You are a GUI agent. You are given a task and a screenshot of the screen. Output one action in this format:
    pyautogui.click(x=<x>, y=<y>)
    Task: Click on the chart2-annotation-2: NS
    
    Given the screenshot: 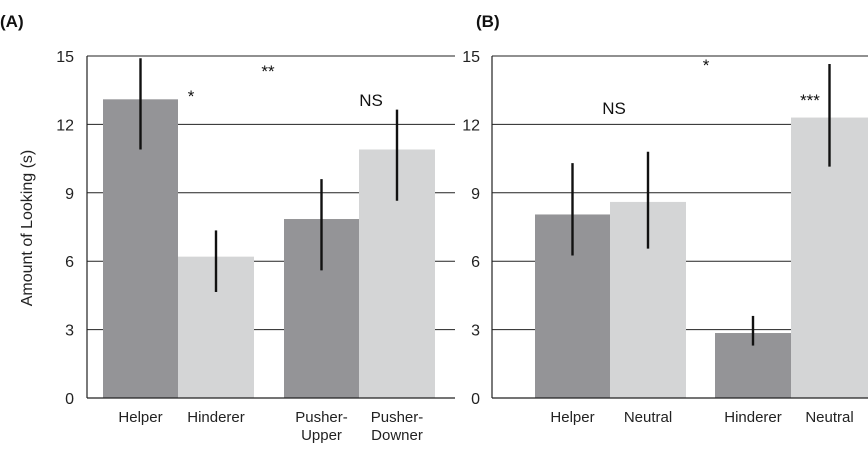 What is the action you would take?
    pyautogui.click(x=614, y=108)
    